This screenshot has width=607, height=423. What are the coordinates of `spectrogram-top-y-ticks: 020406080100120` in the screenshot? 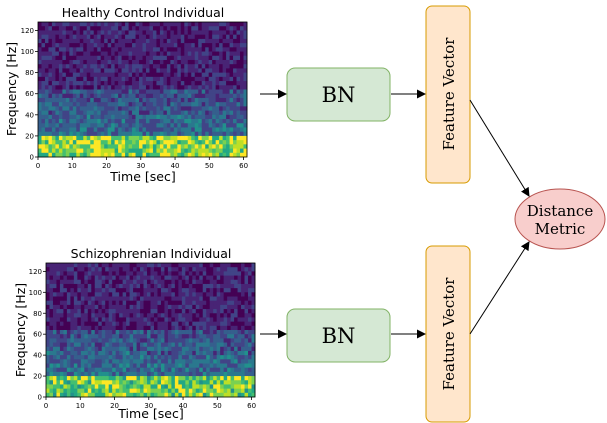 It's located at (29, 94).